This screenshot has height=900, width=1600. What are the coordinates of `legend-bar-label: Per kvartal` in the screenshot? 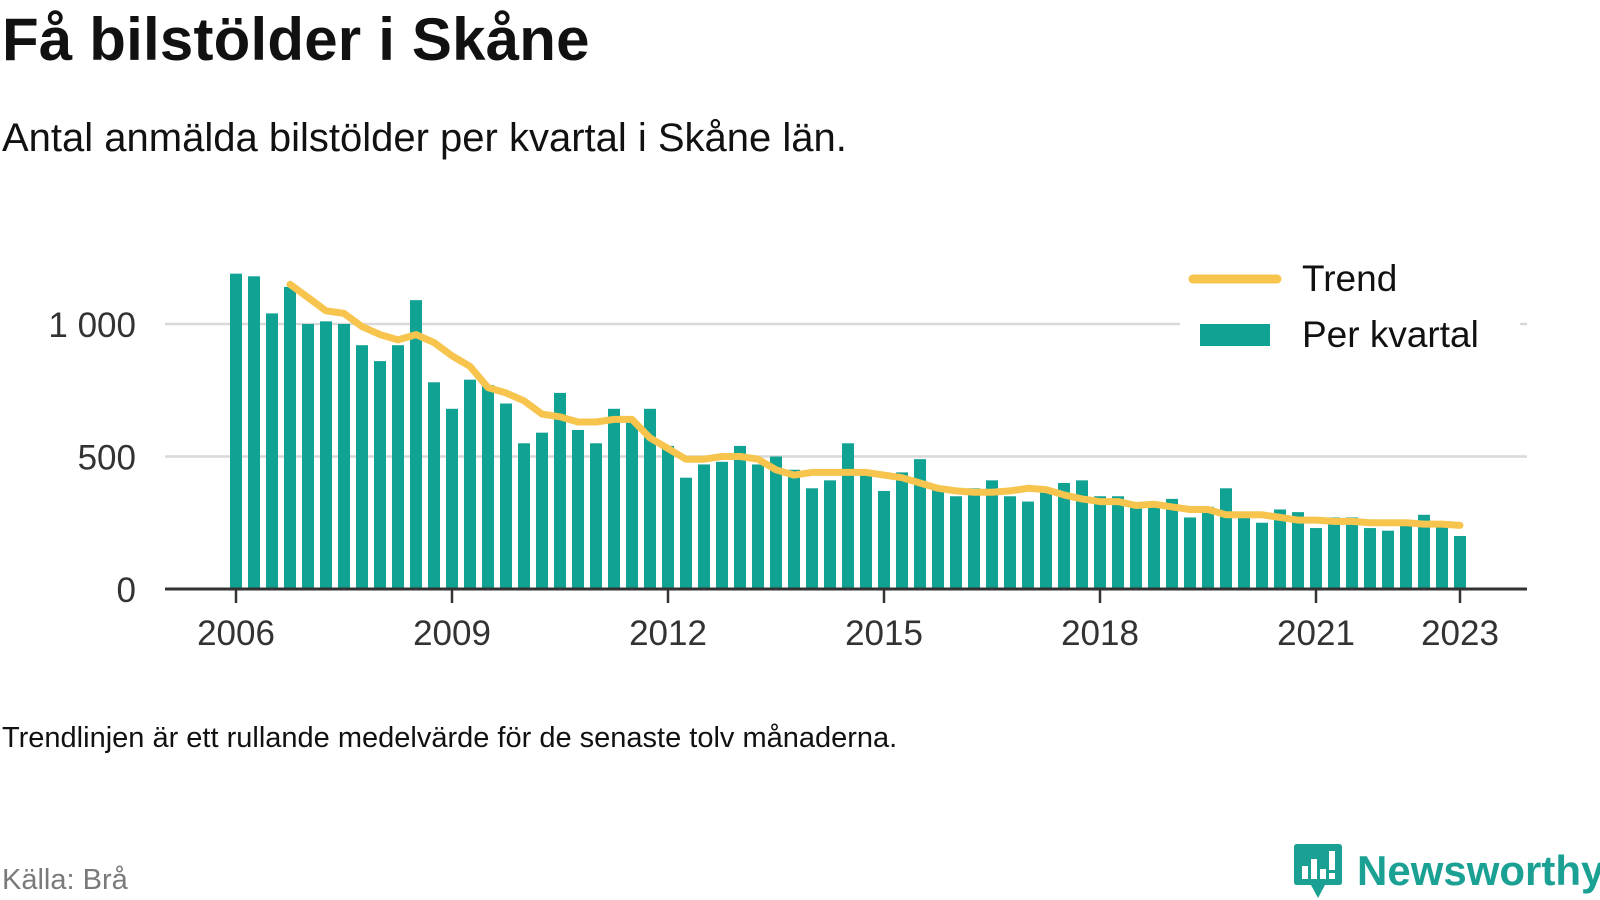 It's located at (1390, 334).